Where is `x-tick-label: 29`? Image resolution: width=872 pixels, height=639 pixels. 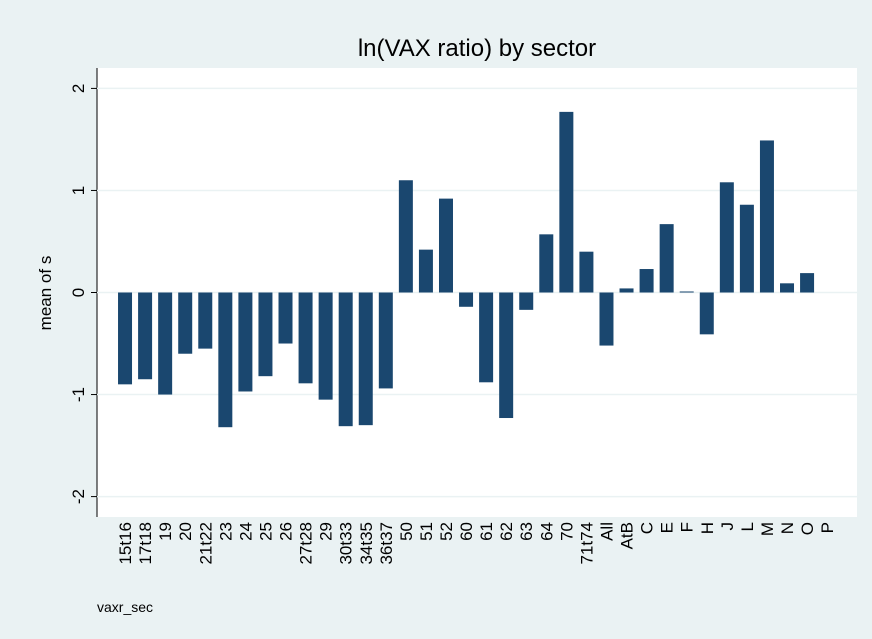
x-tick-label: 29 is located at coordinates (326, 531).